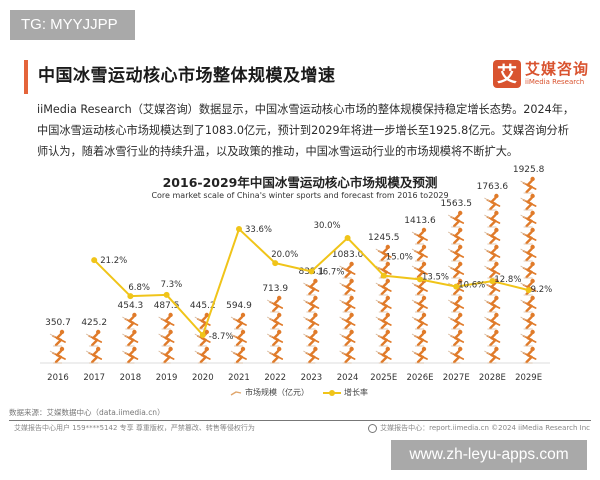 This screenshot has height=480, width=600. I want to click on growth-rate-label: 12.8%, so click(507, 280).